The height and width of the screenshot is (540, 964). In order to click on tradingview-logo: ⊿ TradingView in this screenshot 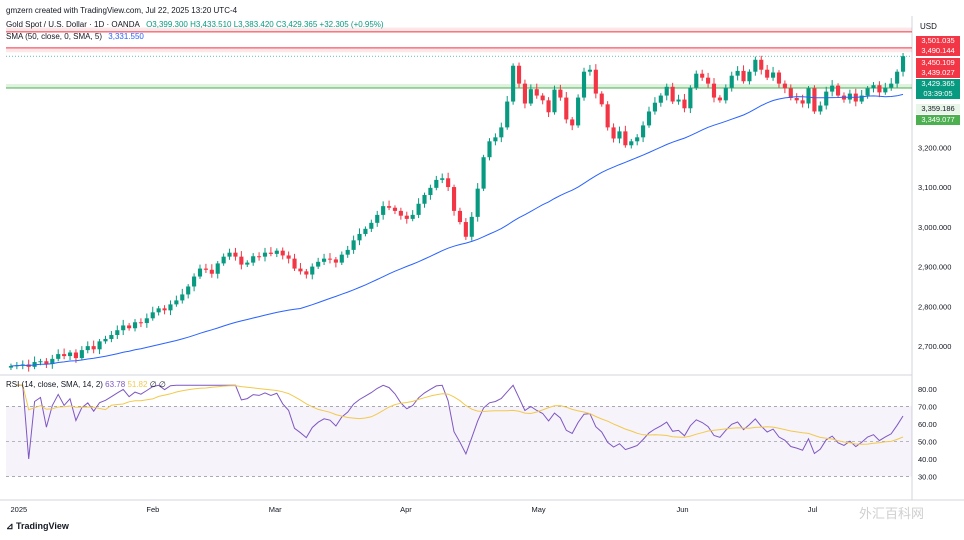, I will do `click(37, 526)`.